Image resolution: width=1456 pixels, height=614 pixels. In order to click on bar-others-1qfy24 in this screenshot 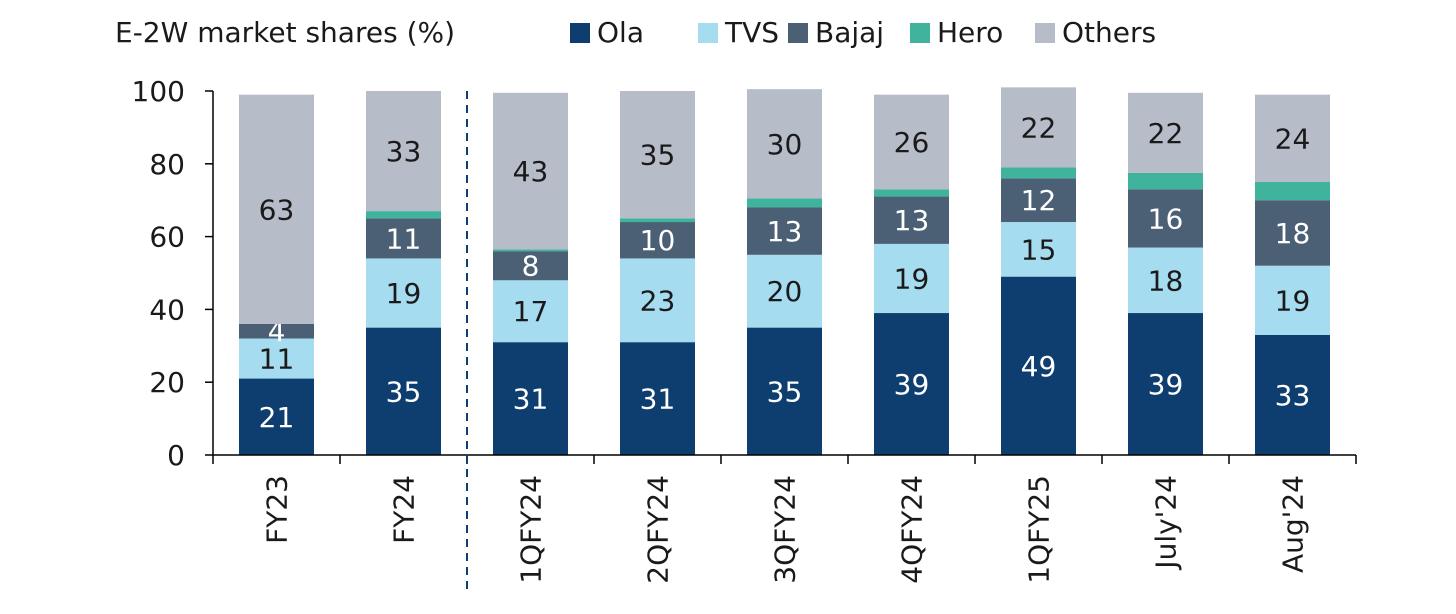, I will do `click(530, 171)`.